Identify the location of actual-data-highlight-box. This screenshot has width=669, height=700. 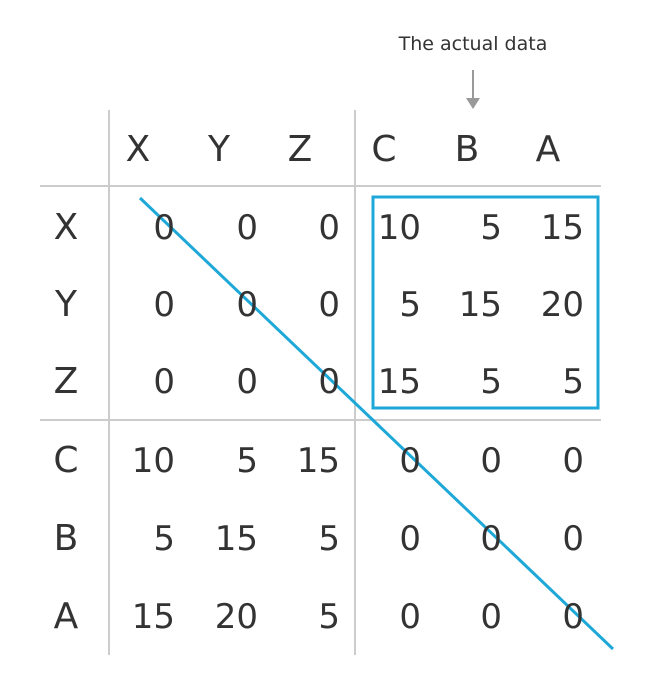
(485, 302).